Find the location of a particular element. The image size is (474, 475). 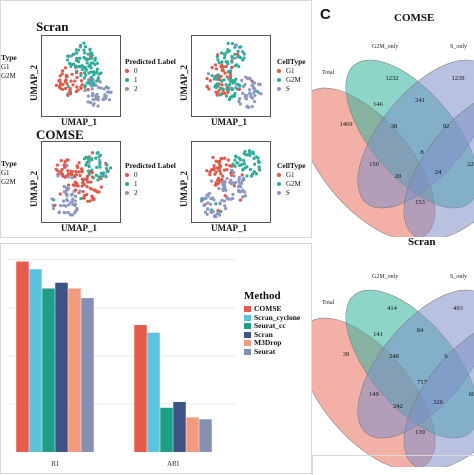

venn-count-label: 248 is located at coordinates (394, 356).